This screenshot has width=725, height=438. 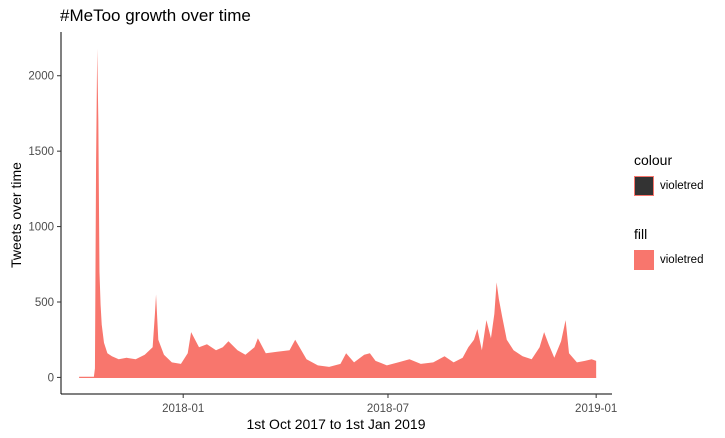 I want to click on x-tick-label: 2018-07, so click(x=388, y=409).